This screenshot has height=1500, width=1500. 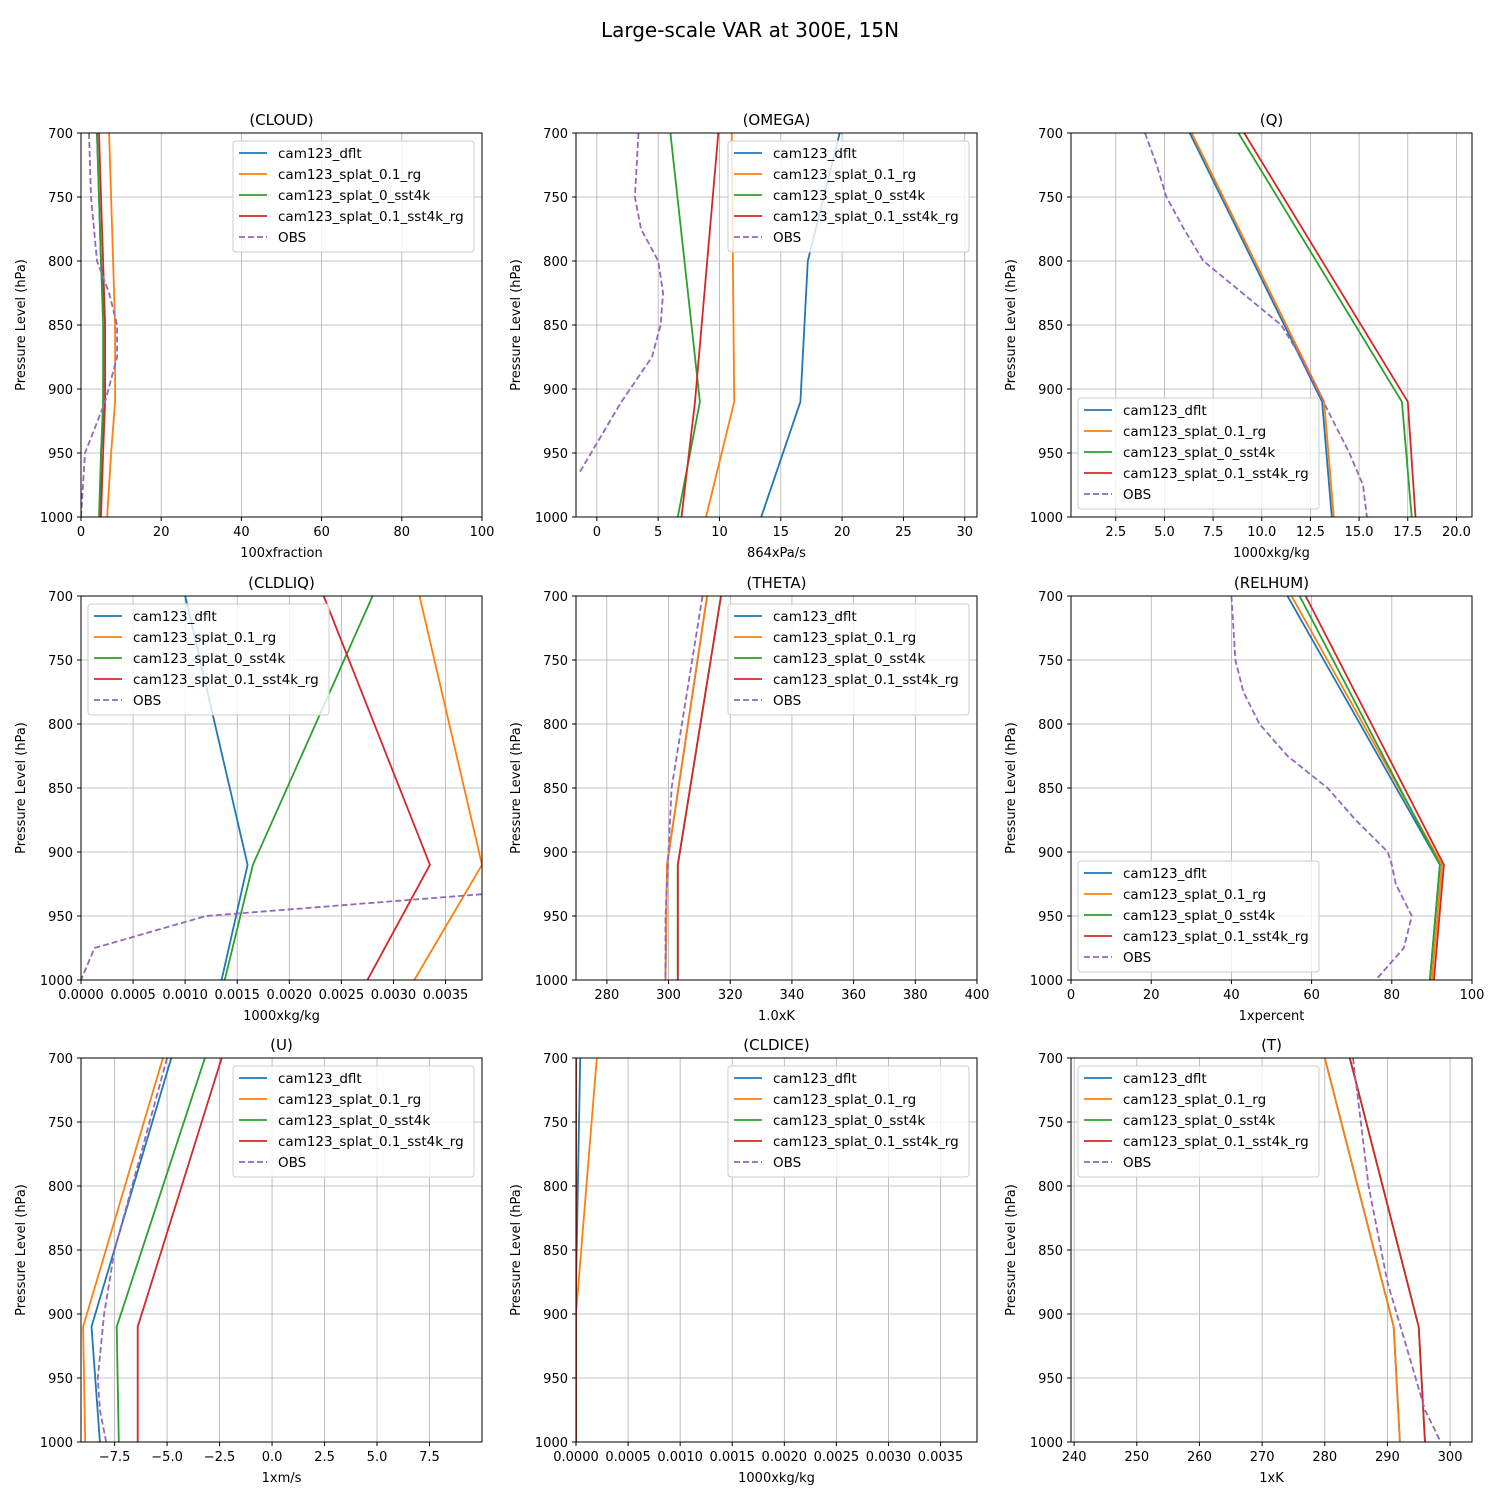 I want to click on x-axis-label: 1xpercent, so click(x=1272, y=1016).